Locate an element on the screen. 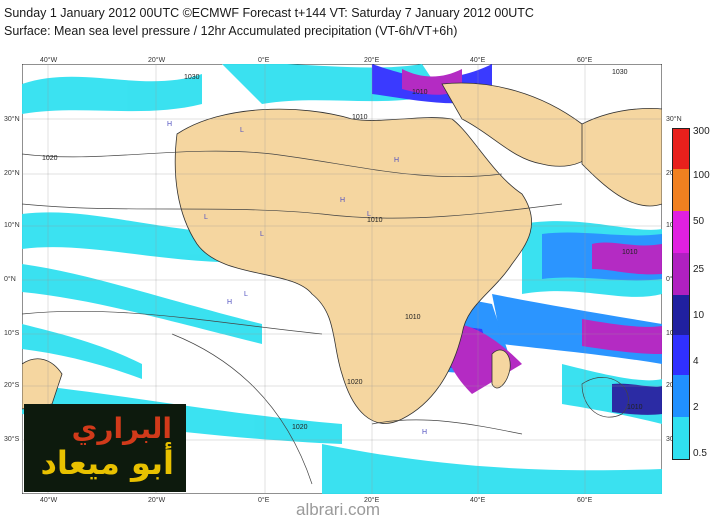  lon-label-bottom: 20°E is located at coordinates (372, 500).